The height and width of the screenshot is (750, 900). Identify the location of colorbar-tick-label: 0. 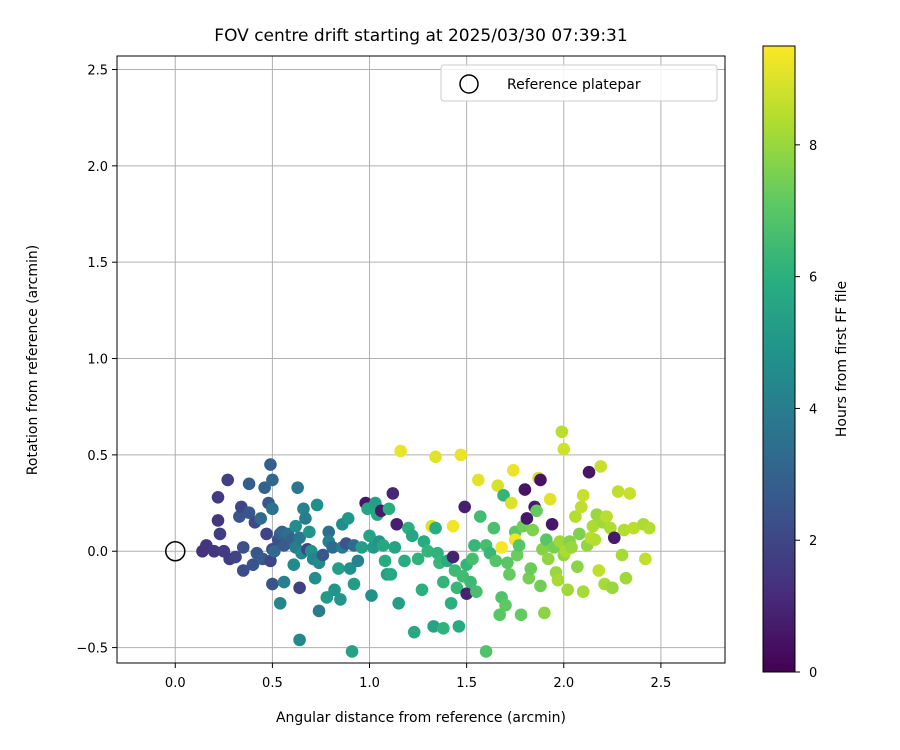
(813, 673).